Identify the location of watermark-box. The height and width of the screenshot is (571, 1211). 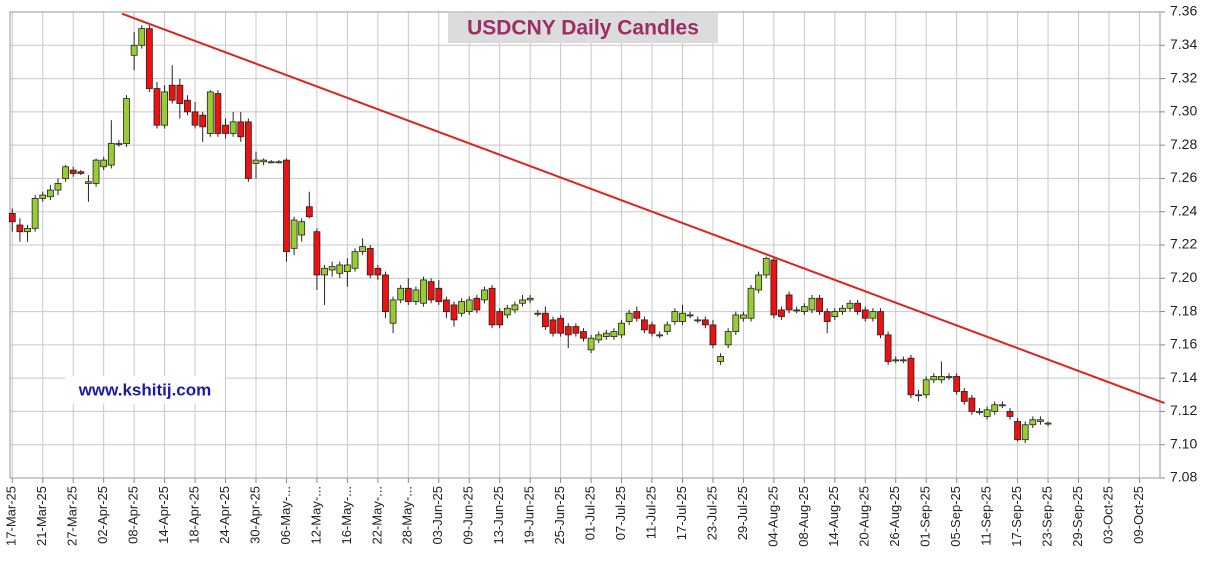
(145, 390).